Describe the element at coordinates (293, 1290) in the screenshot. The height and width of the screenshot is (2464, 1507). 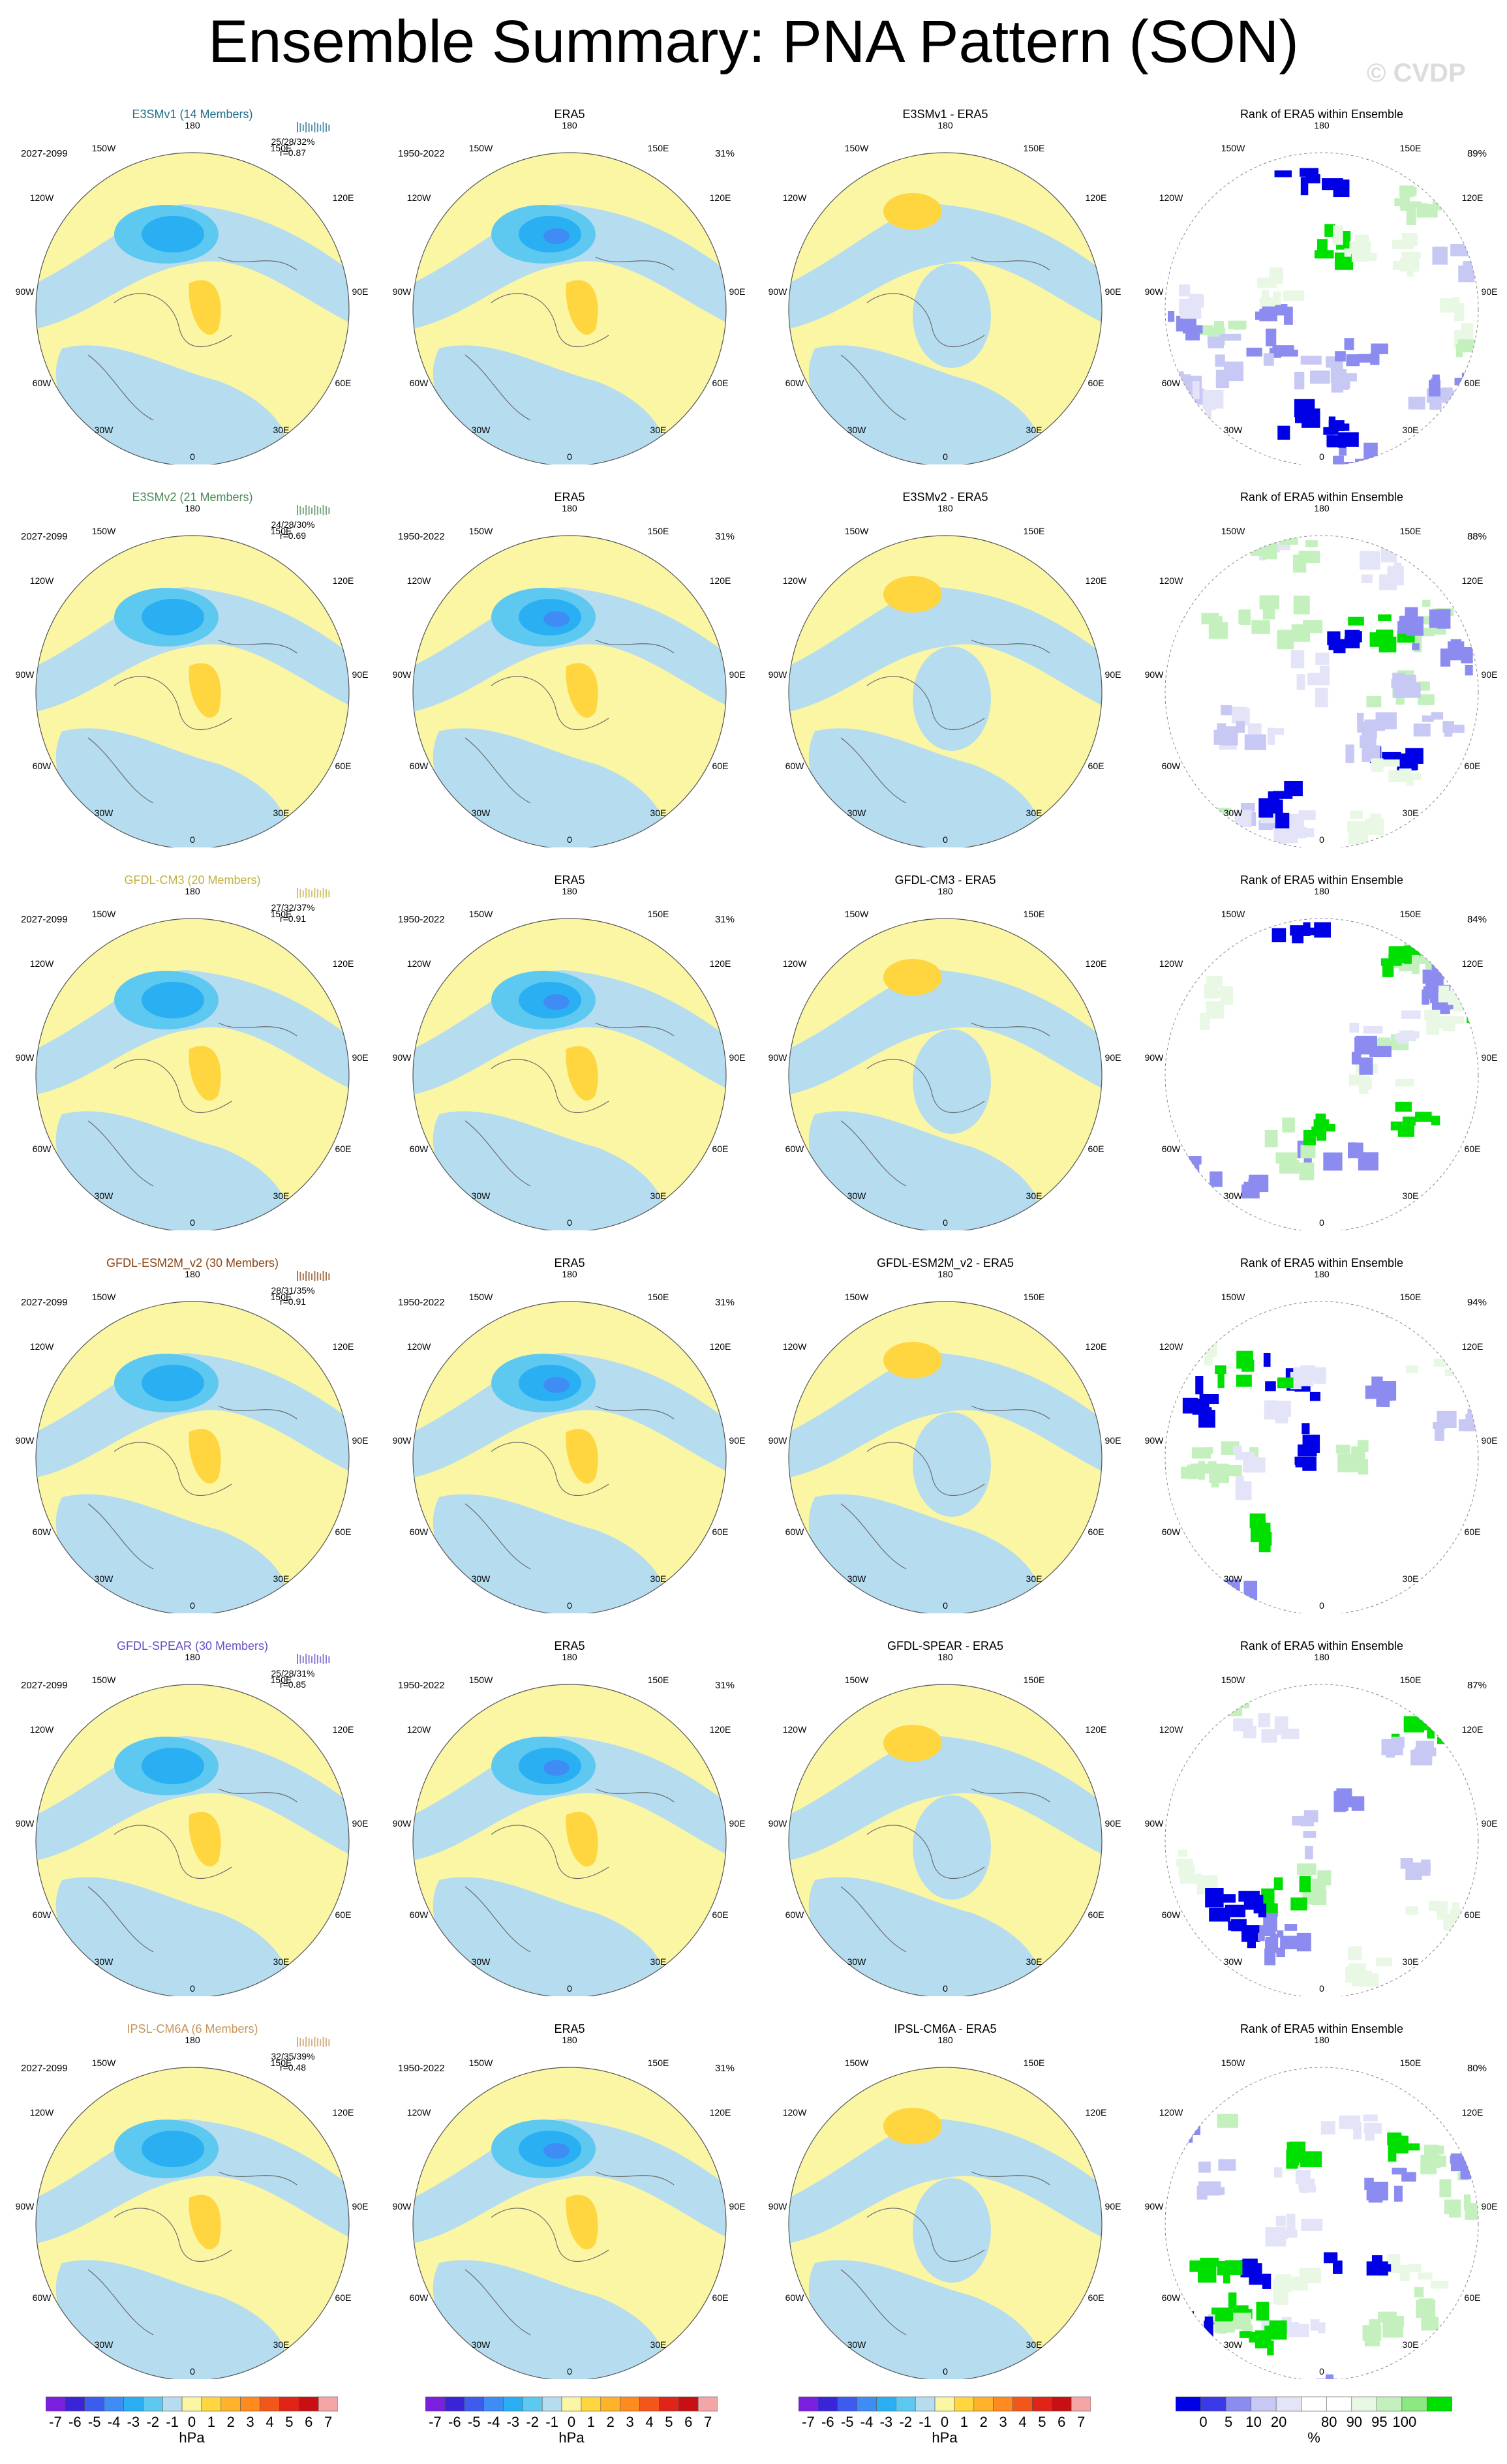
I see `pct-range: 28/31/35%` at that location.